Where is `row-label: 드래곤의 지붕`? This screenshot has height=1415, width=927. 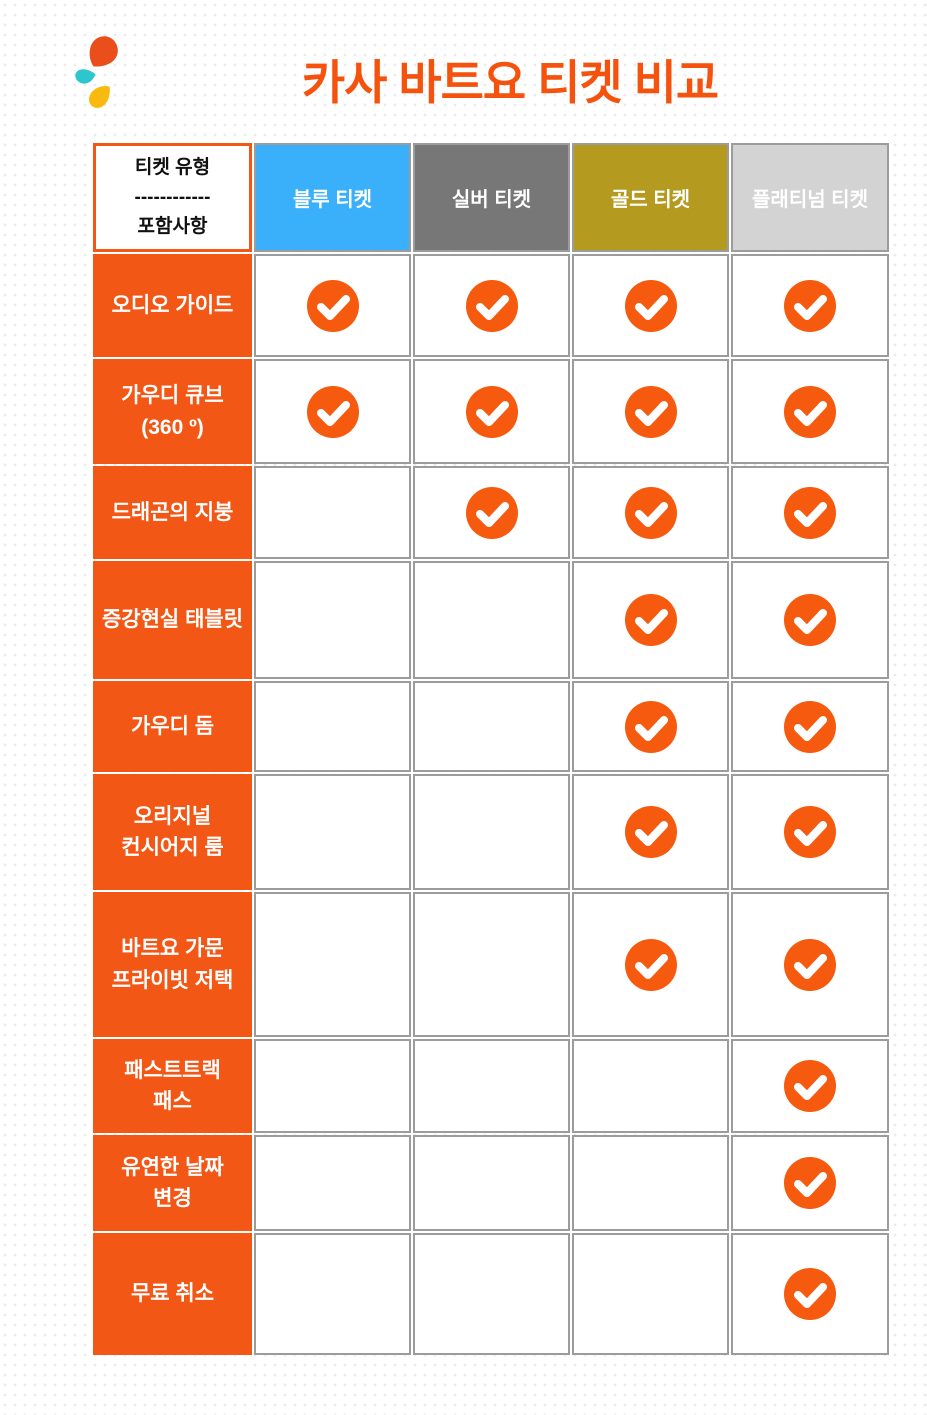 row-label: 드래곤의 지붕 is located at coordinates (172, 512).